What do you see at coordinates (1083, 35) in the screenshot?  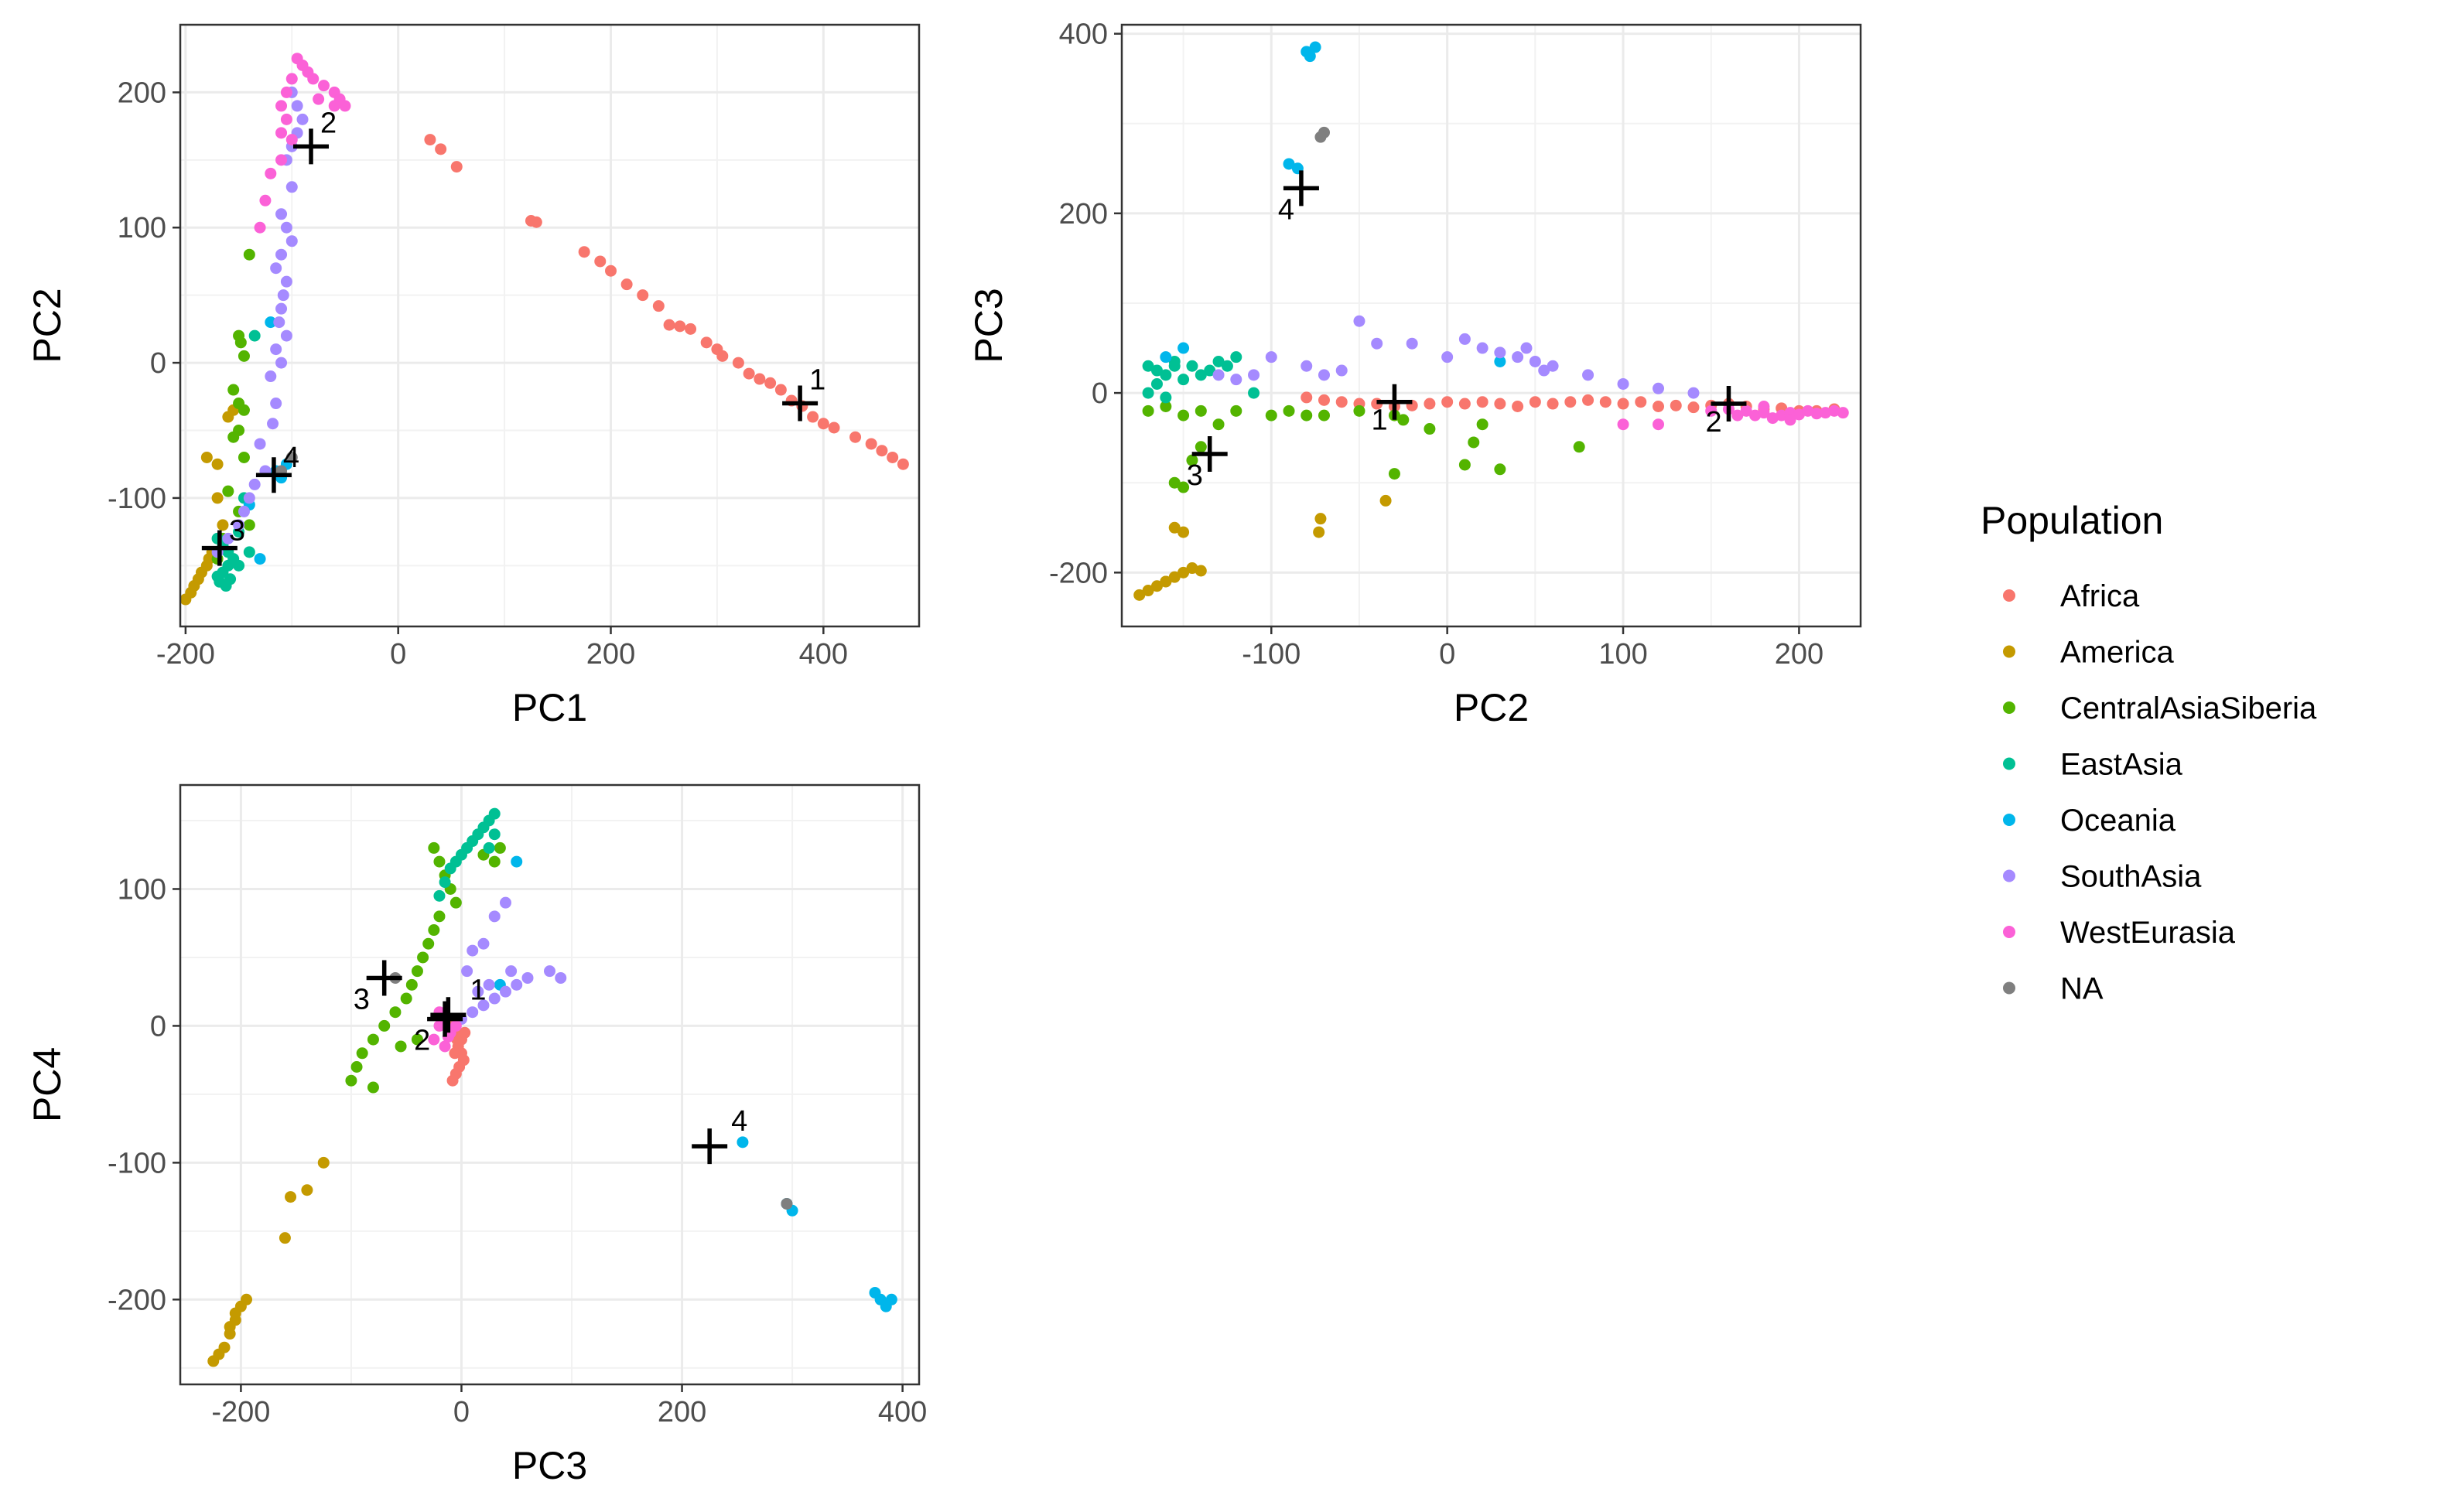 I see `y-tick-label: 400` at bounding box center [1083, 35].